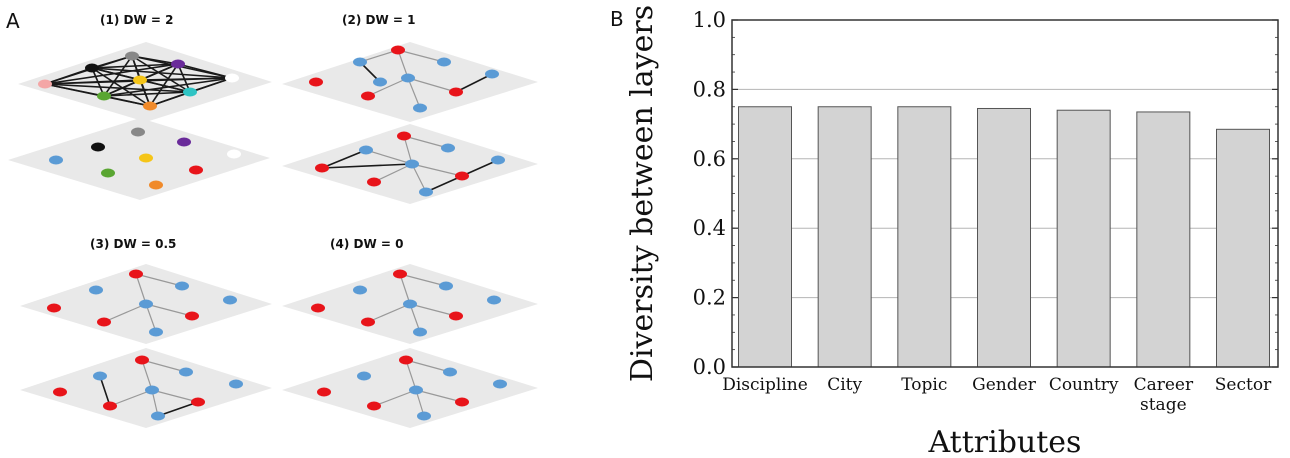 The width and height of the screenshot is (1290, 458). Describe the element at coordinates (1005, 441) in the screenshot. I see `x-axis-title: Attributes` at that location.